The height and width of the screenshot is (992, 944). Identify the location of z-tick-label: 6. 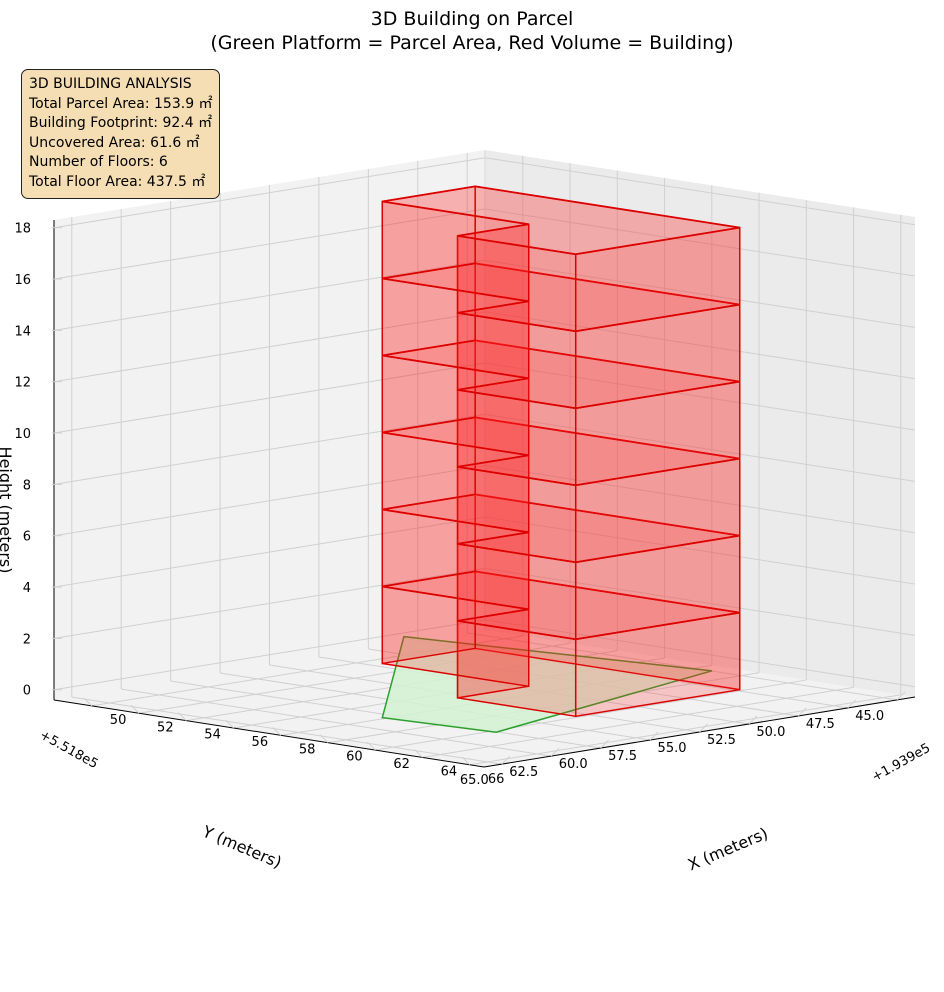
(27, 537).